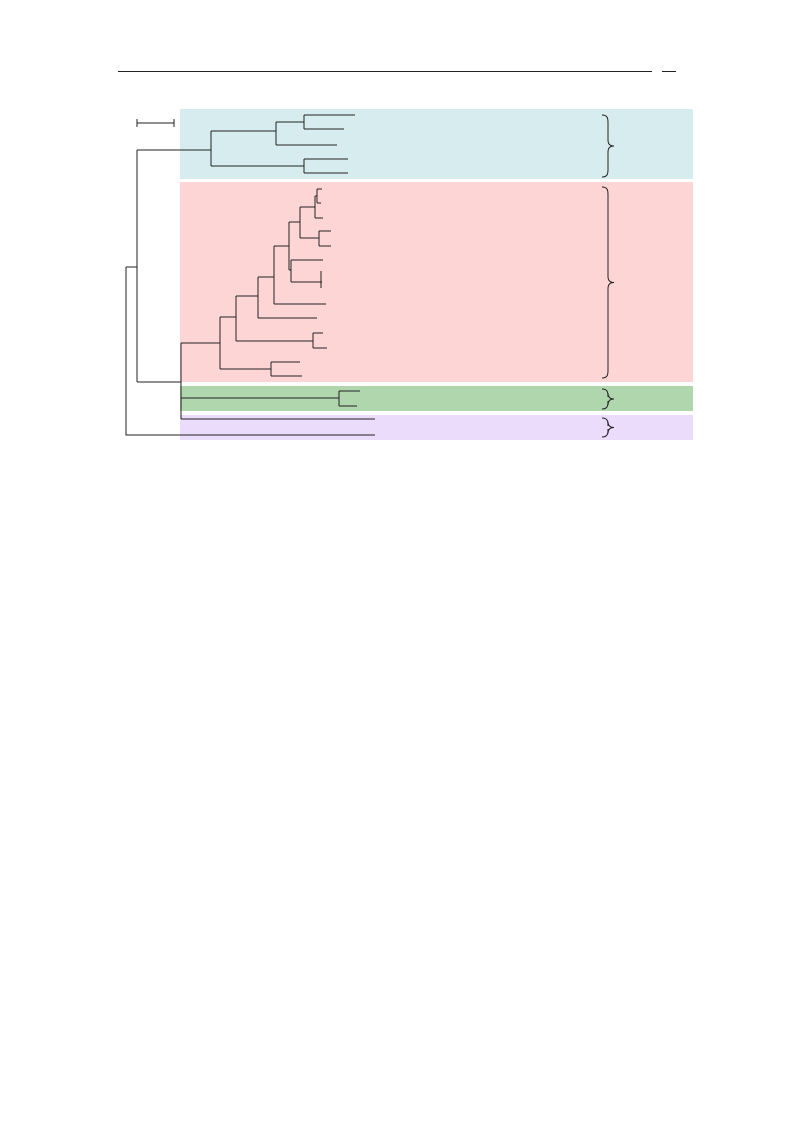 The height and width of the screenshot is (1121, 793). I want to click on scale-bar, so click(155, 123).